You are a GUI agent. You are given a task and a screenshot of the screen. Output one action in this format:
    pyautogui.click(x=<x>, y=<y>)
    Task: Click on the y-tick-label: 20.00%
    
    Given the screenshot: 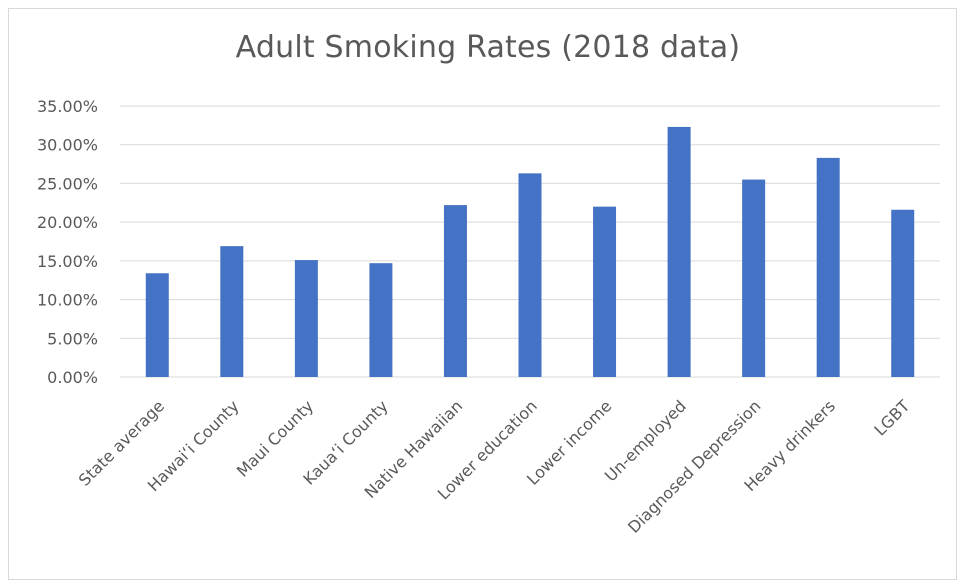 What is the action you would take?
    pyautogui.click(x=67, y=222)
    